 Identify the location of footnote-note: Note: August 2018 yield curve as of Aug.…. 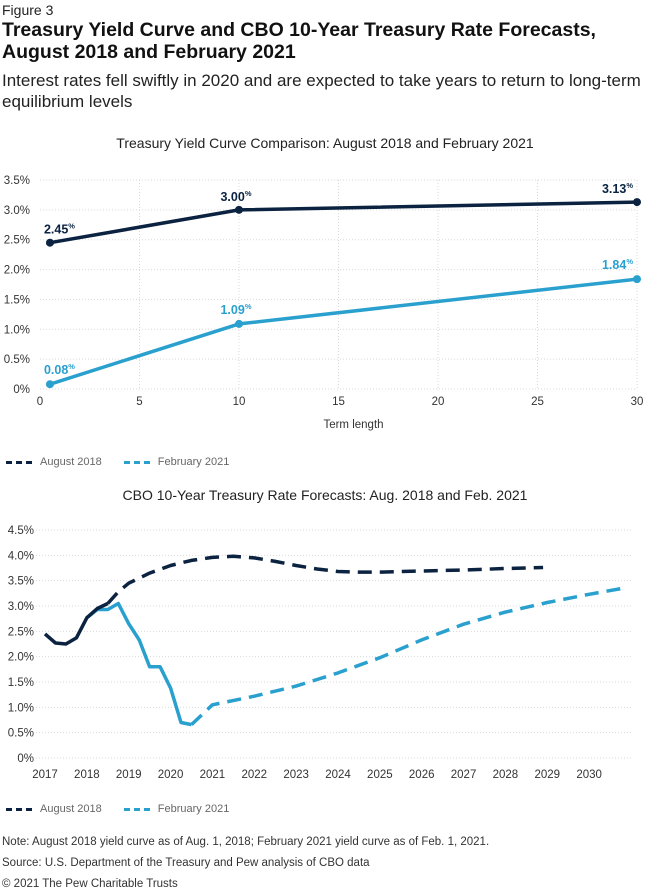
(246, 842).